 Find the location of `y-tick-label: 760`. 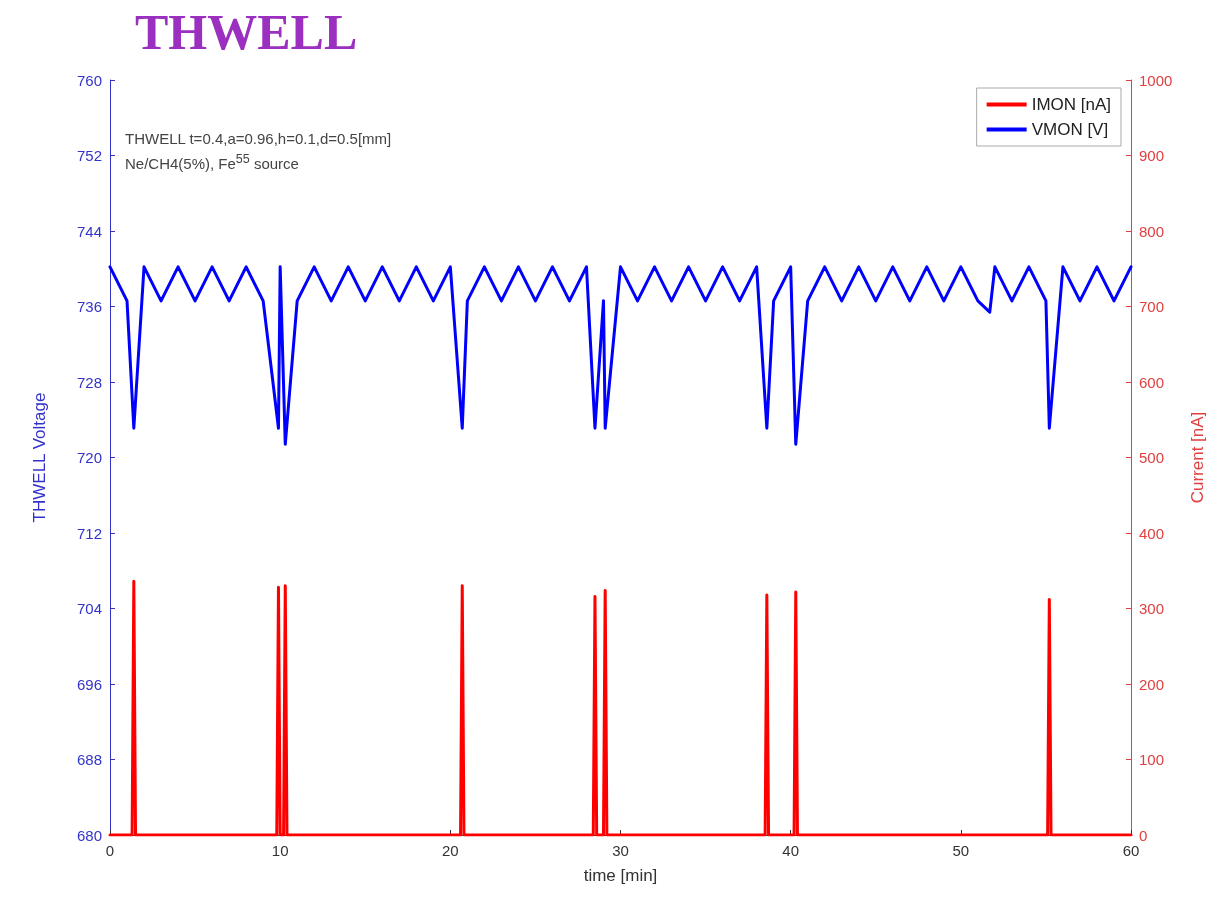

y-tick-label: 760 is located at coordinates (89, 80).